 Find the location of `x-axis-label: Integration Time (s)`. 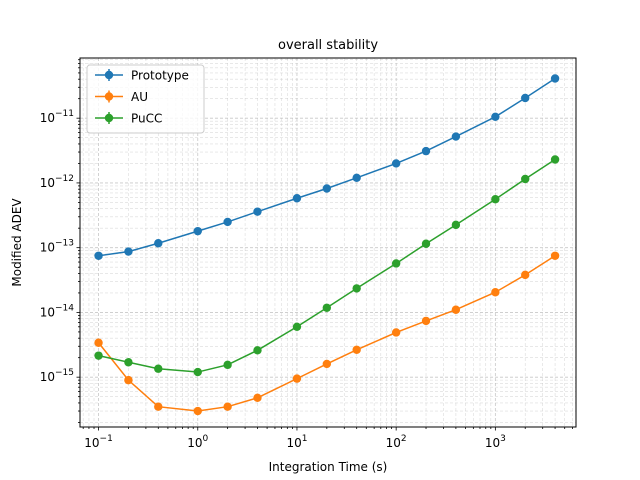

x-axis-label: Integration Time (s) is located at coordinates (328, 467).